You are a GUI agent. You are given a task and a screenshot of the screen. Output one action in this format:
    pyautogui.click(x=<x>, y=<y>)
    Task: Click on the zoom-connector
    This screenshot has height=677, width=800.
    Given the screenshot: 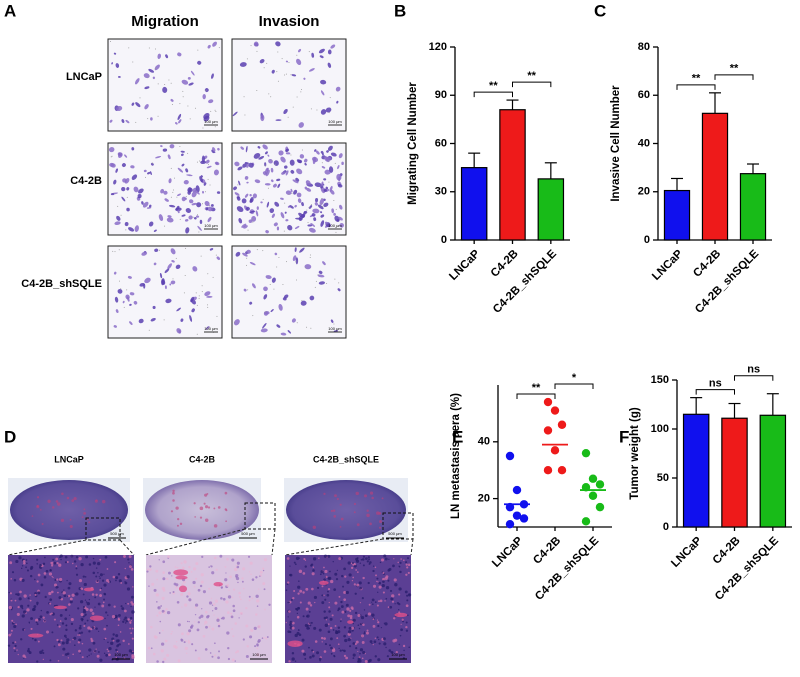 What is the action you would take?
    pyautogui.click(x=412, y=547)
    